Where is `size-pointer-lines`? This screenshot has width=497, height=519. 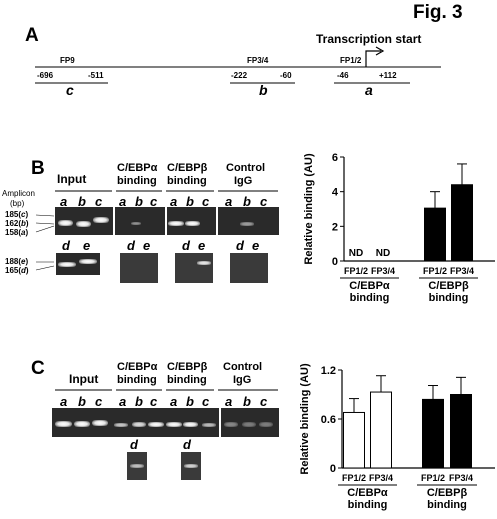 size-pointer-lines is located at coordinates (45, 242).